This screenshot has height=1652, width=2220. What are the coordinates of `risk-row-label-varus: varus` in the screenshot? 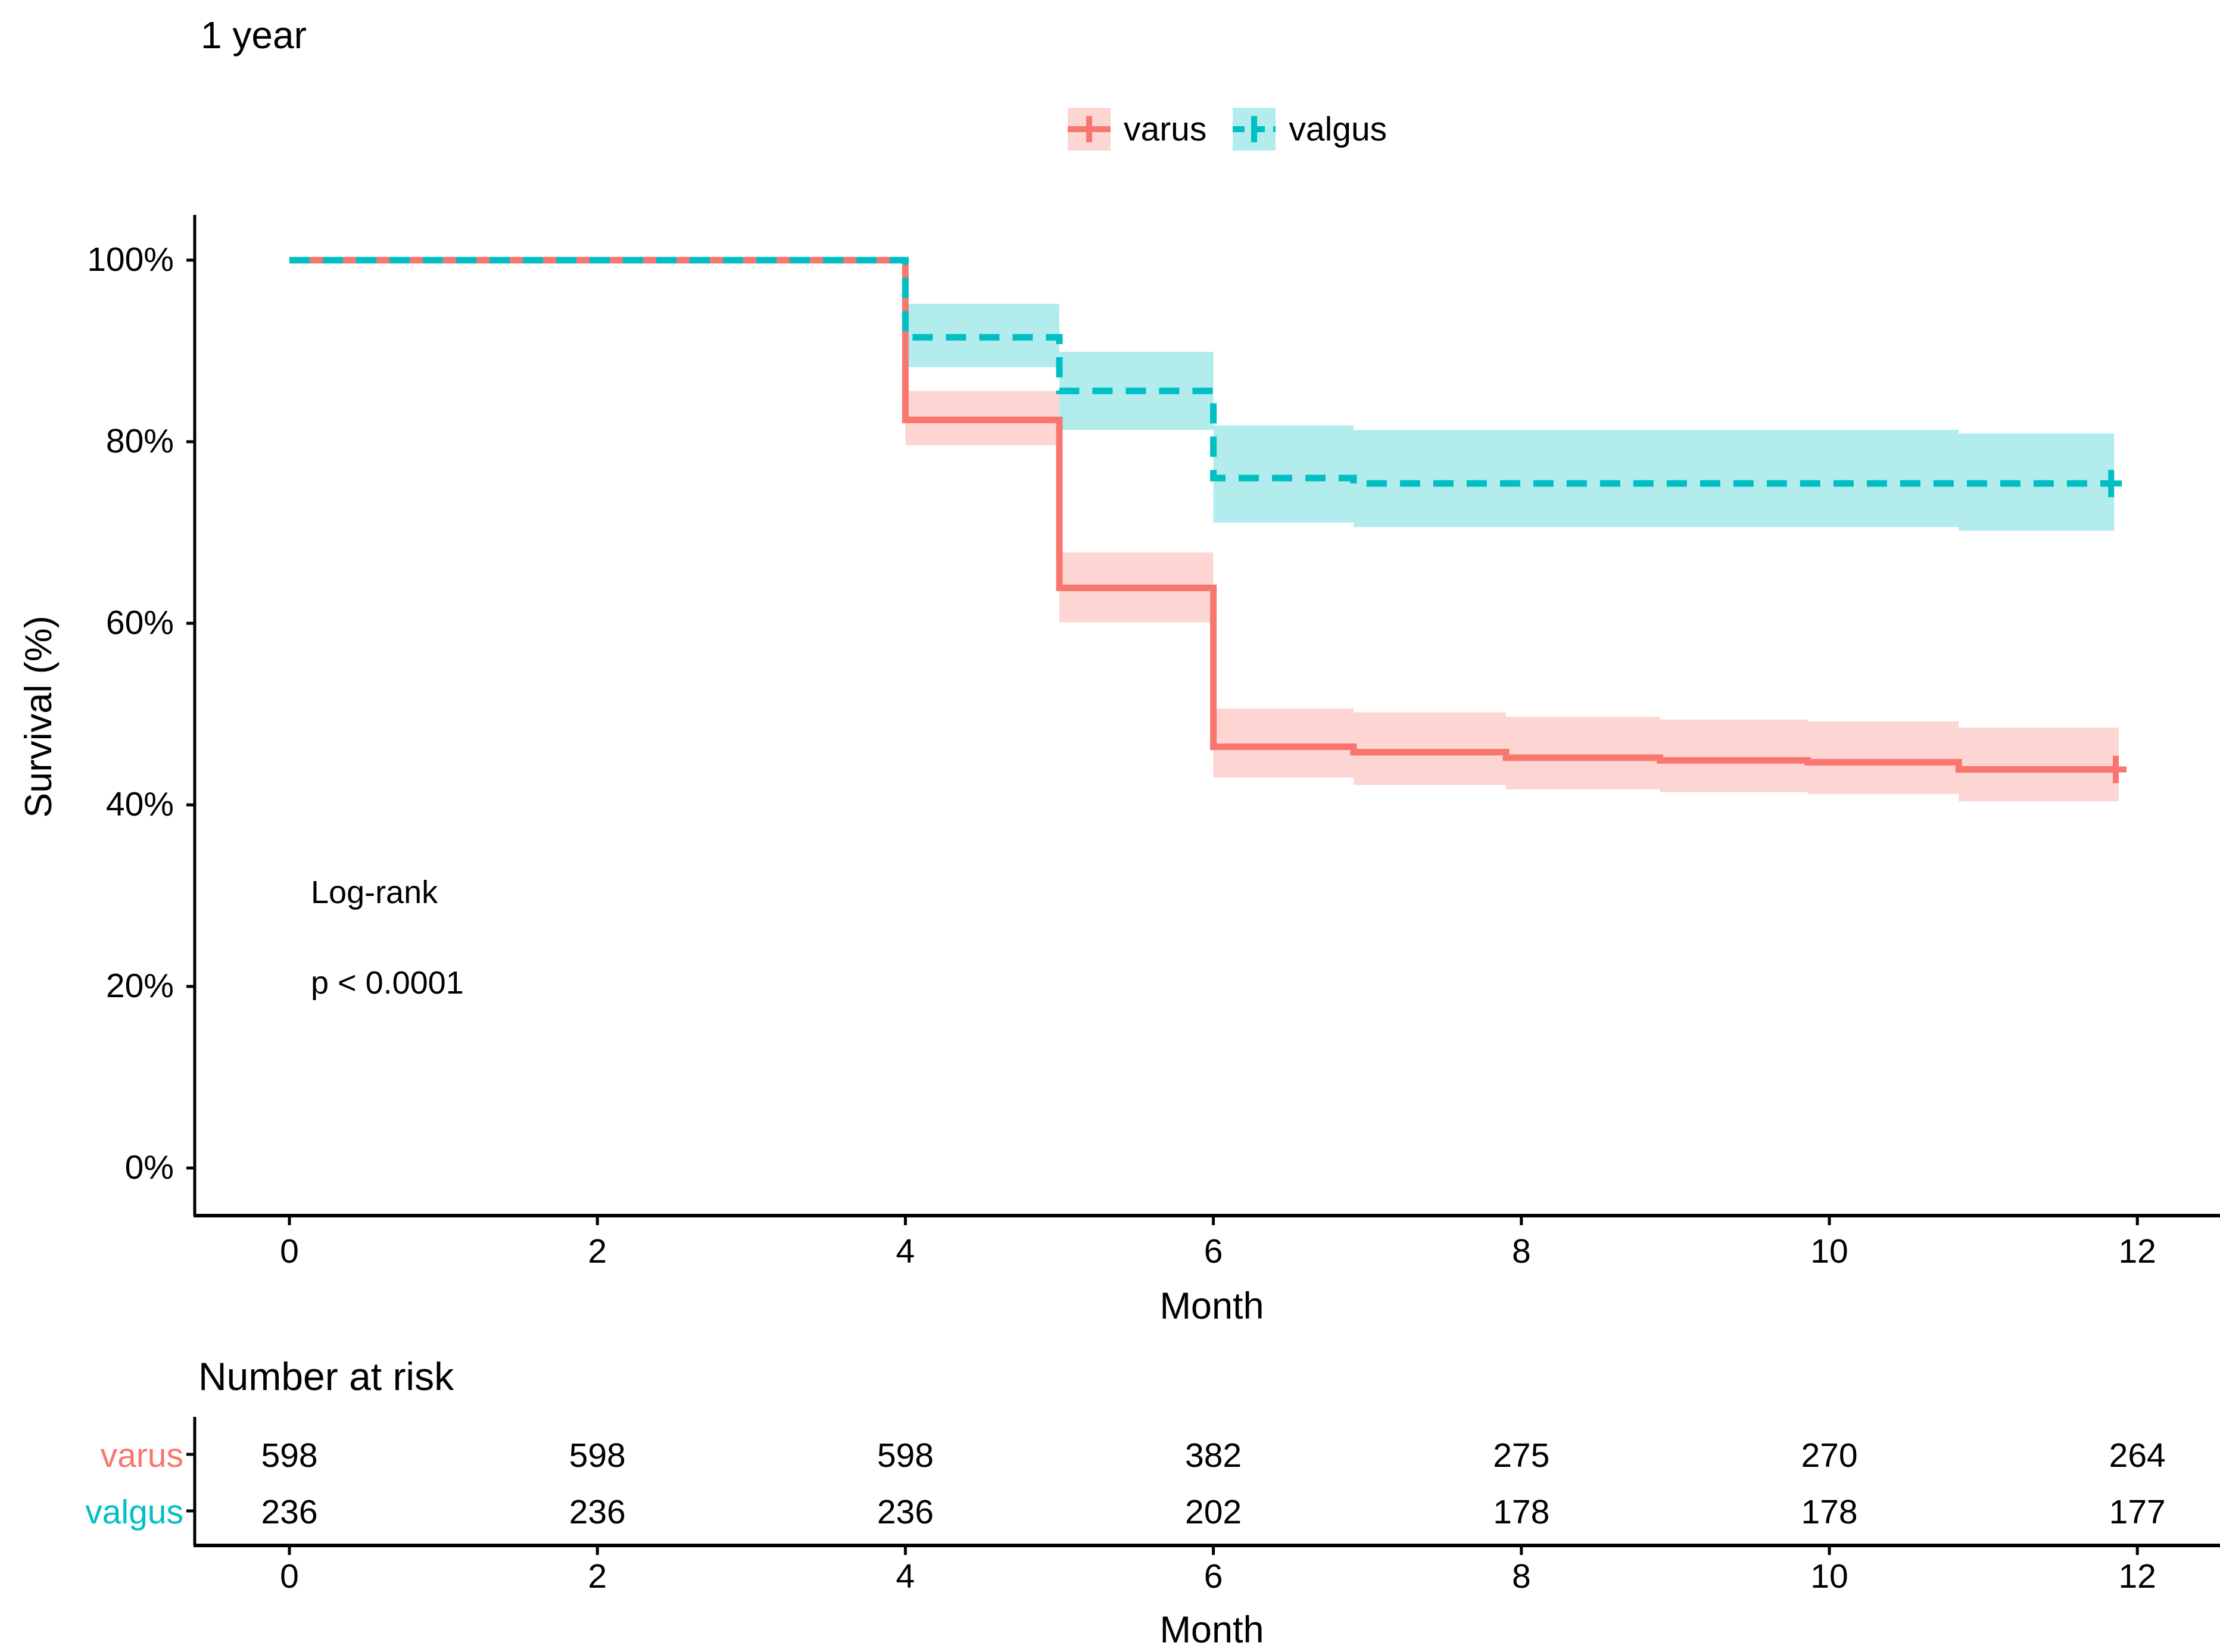 It's located at (141, 1455).